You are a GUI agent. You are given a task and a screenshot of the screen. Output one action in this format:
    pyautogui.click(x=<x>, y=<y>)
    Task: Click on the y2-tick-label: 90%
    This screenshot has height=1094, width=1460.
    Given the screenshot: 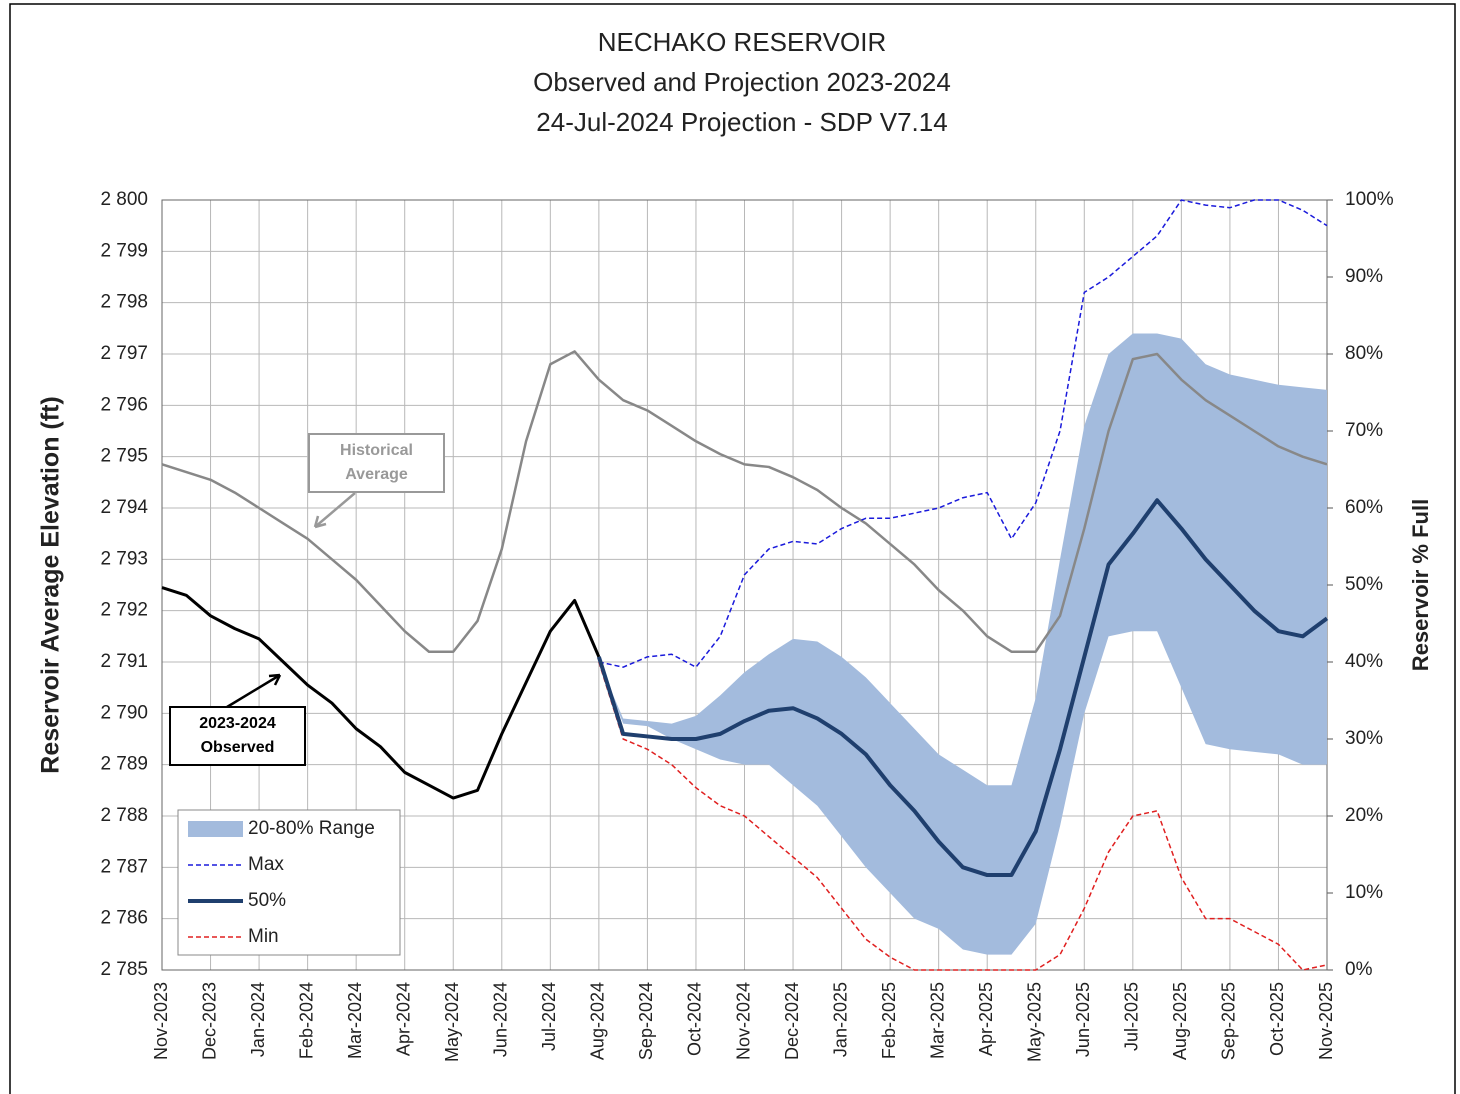 What is the action you would take?
    pyautogui.click(x=1364, y=276)
    